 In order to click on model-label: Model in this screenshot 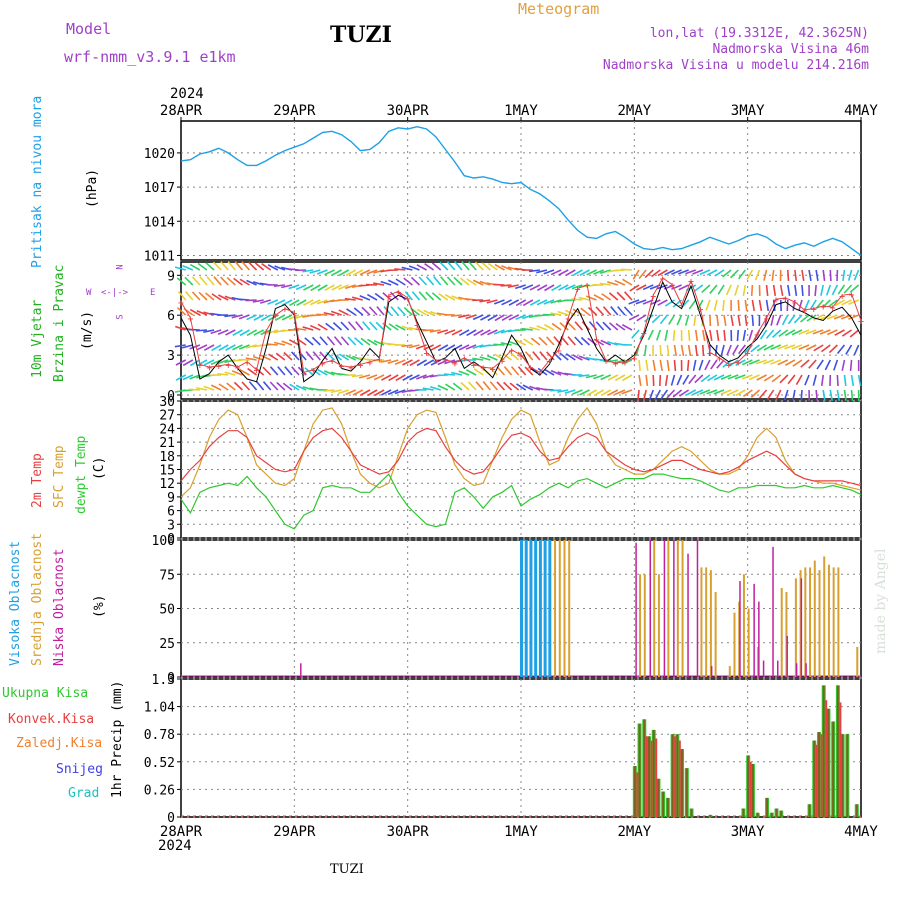, I will do `click(89, 29)`.